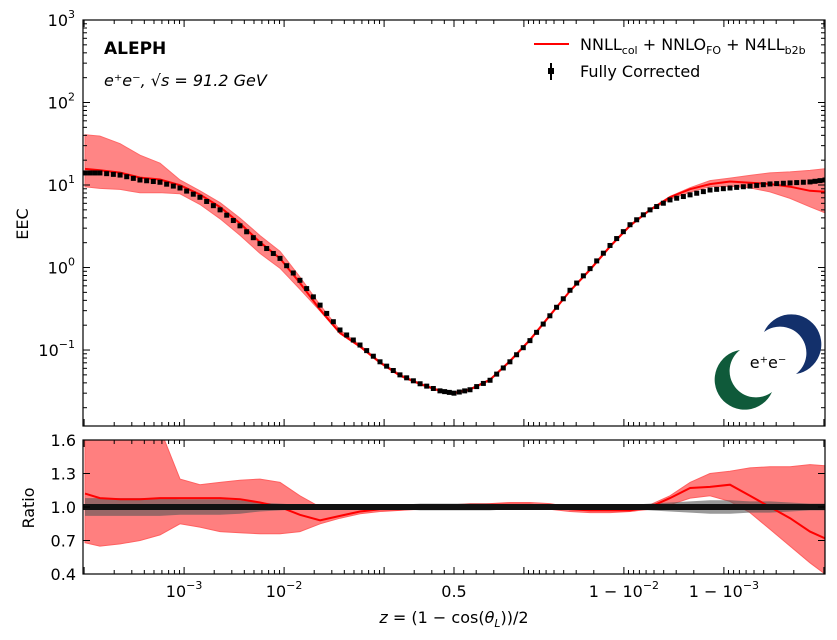  What do you see at coordinates (693, 46) in the screenshot?
I see `legend-theory-label: NNLLcol + NNLOFO + N4LLb2b` at bounding box center [693, 46].